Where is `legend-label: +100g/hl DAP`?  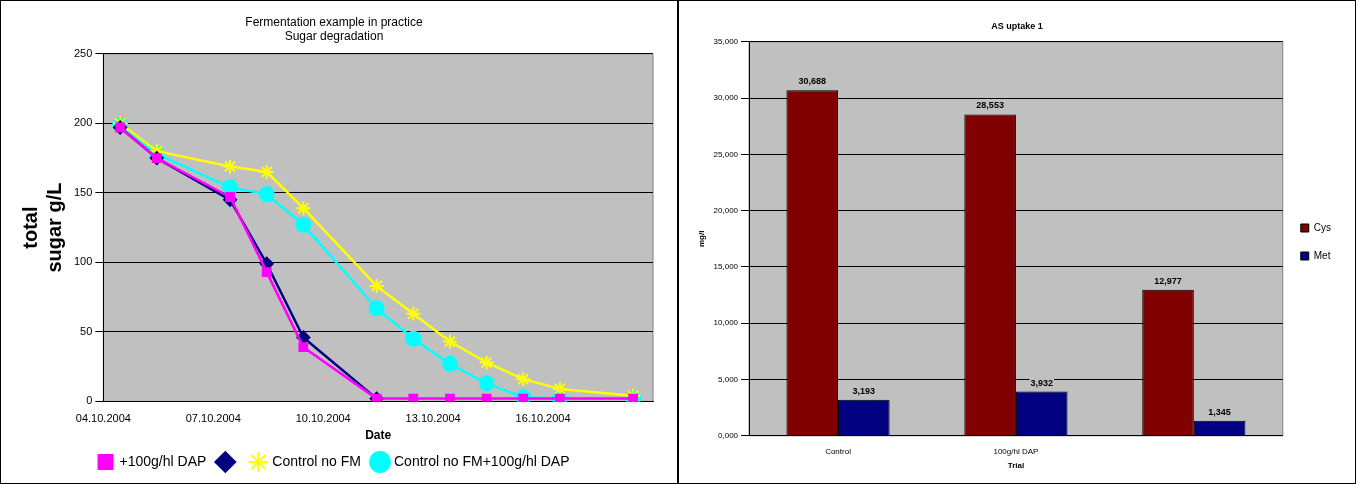
legend-label: +100g/hl DAP is located at coordinates (163, 460).